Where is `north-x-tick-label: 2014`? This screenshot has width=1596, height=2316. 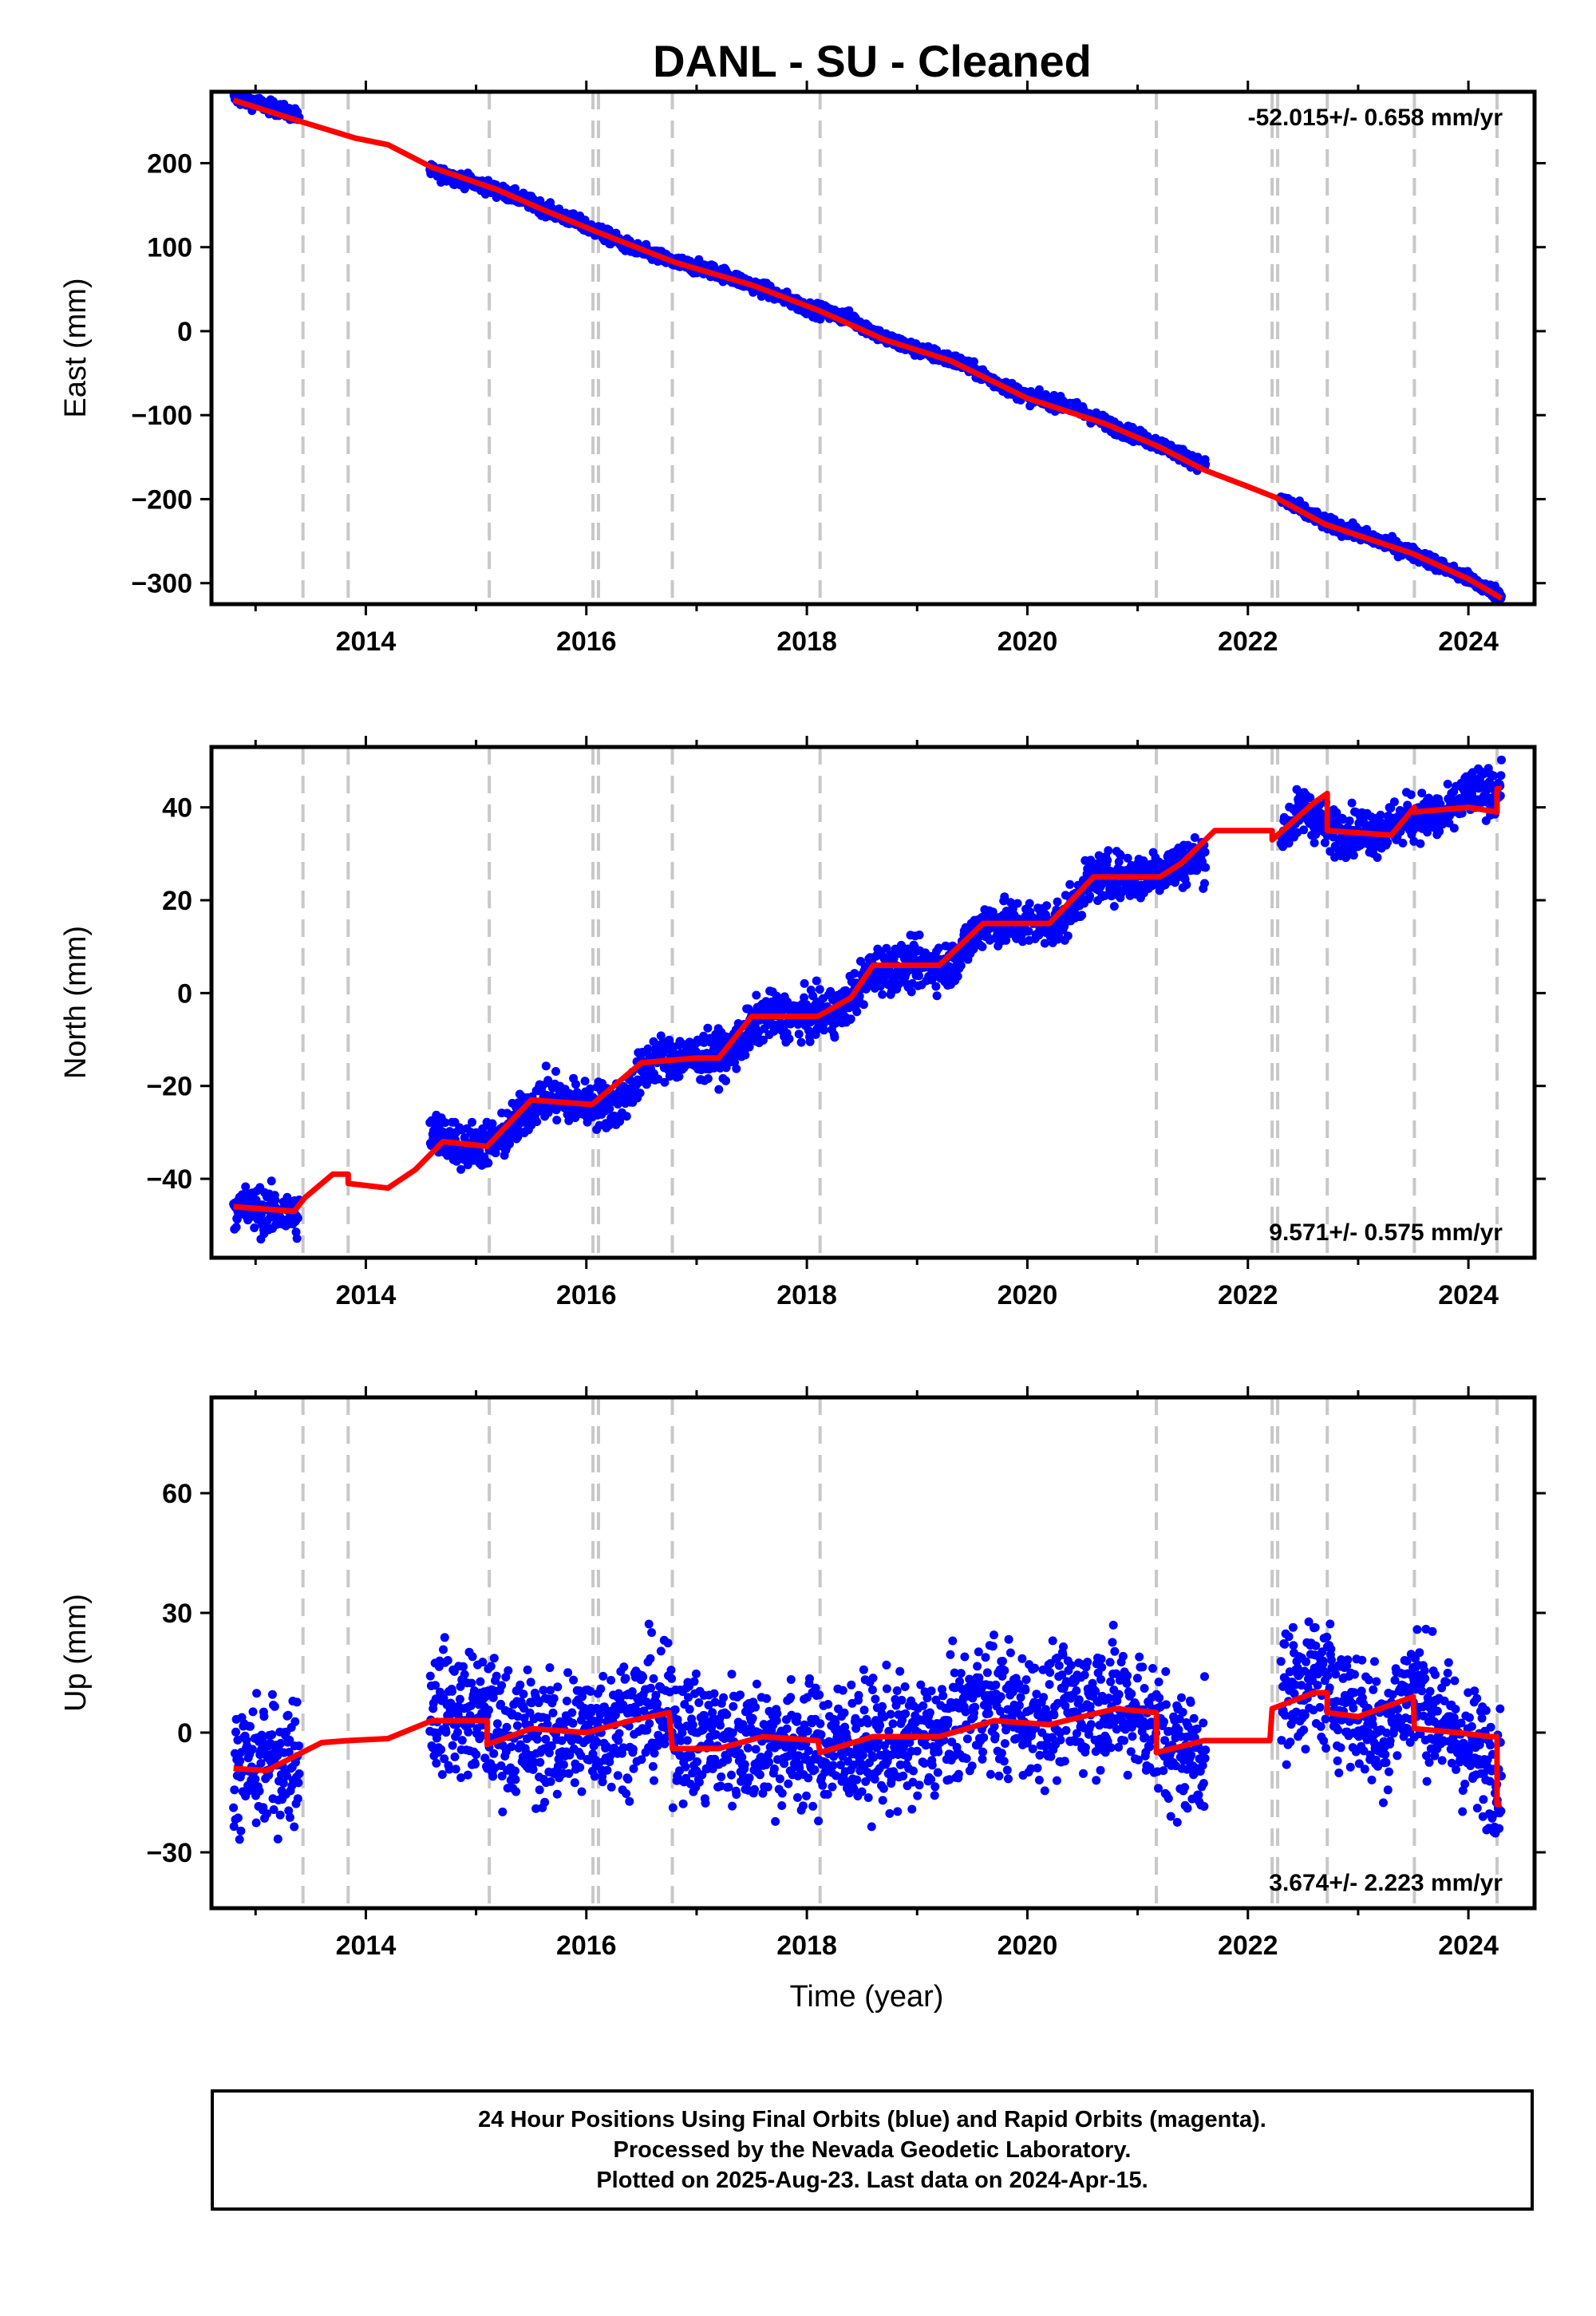
north-x-tick-label: 2014 is located at coordinates (366, 1295).